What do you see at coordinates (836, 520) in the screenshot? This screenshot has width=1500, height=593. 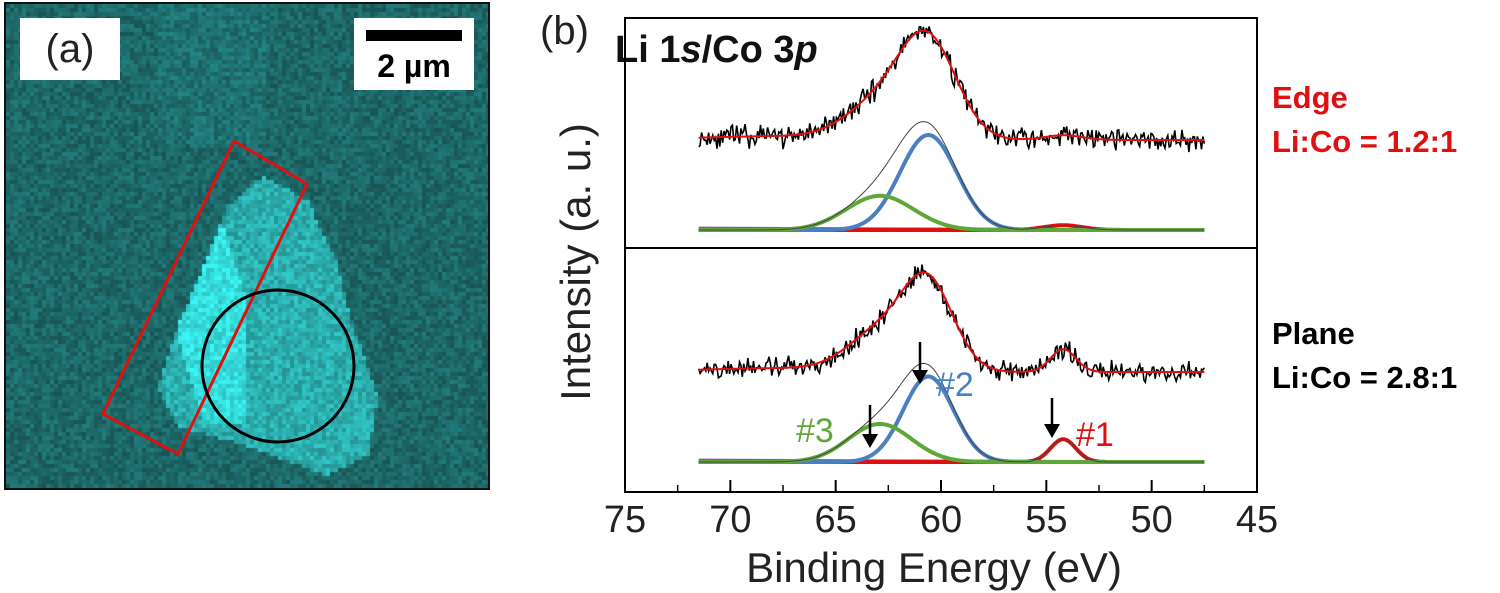 I see `x-tick-label-65: 65` at bounding box center [836, 520].